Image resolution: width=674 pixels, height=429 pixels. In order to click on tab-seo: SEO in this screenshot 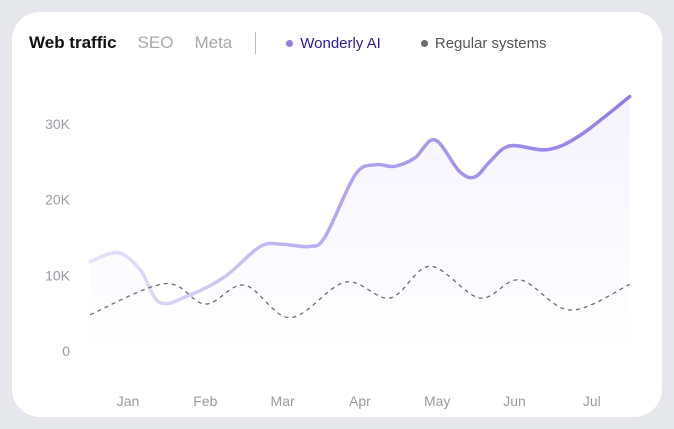, I will do `click(155, 42)`.